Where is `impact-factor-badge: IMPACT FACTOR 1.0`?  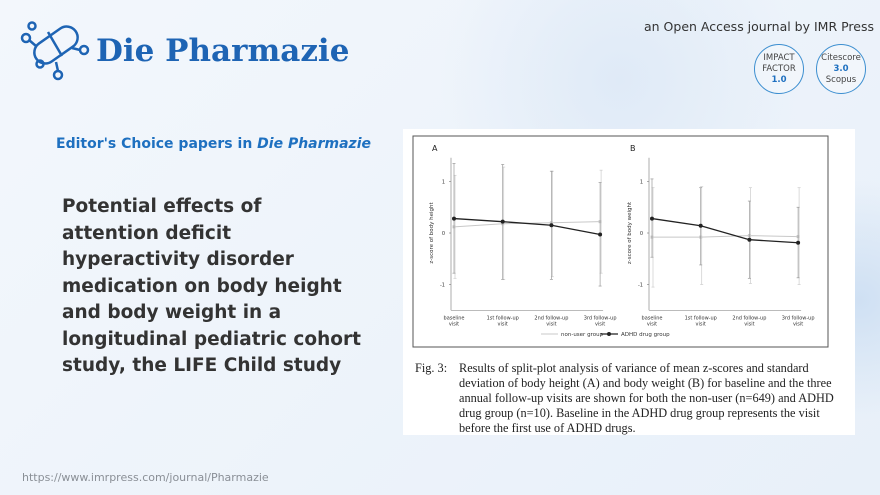 impact-factor-badge: IMPACT FACTOR 1.0 is located at coordinates (779, 69).